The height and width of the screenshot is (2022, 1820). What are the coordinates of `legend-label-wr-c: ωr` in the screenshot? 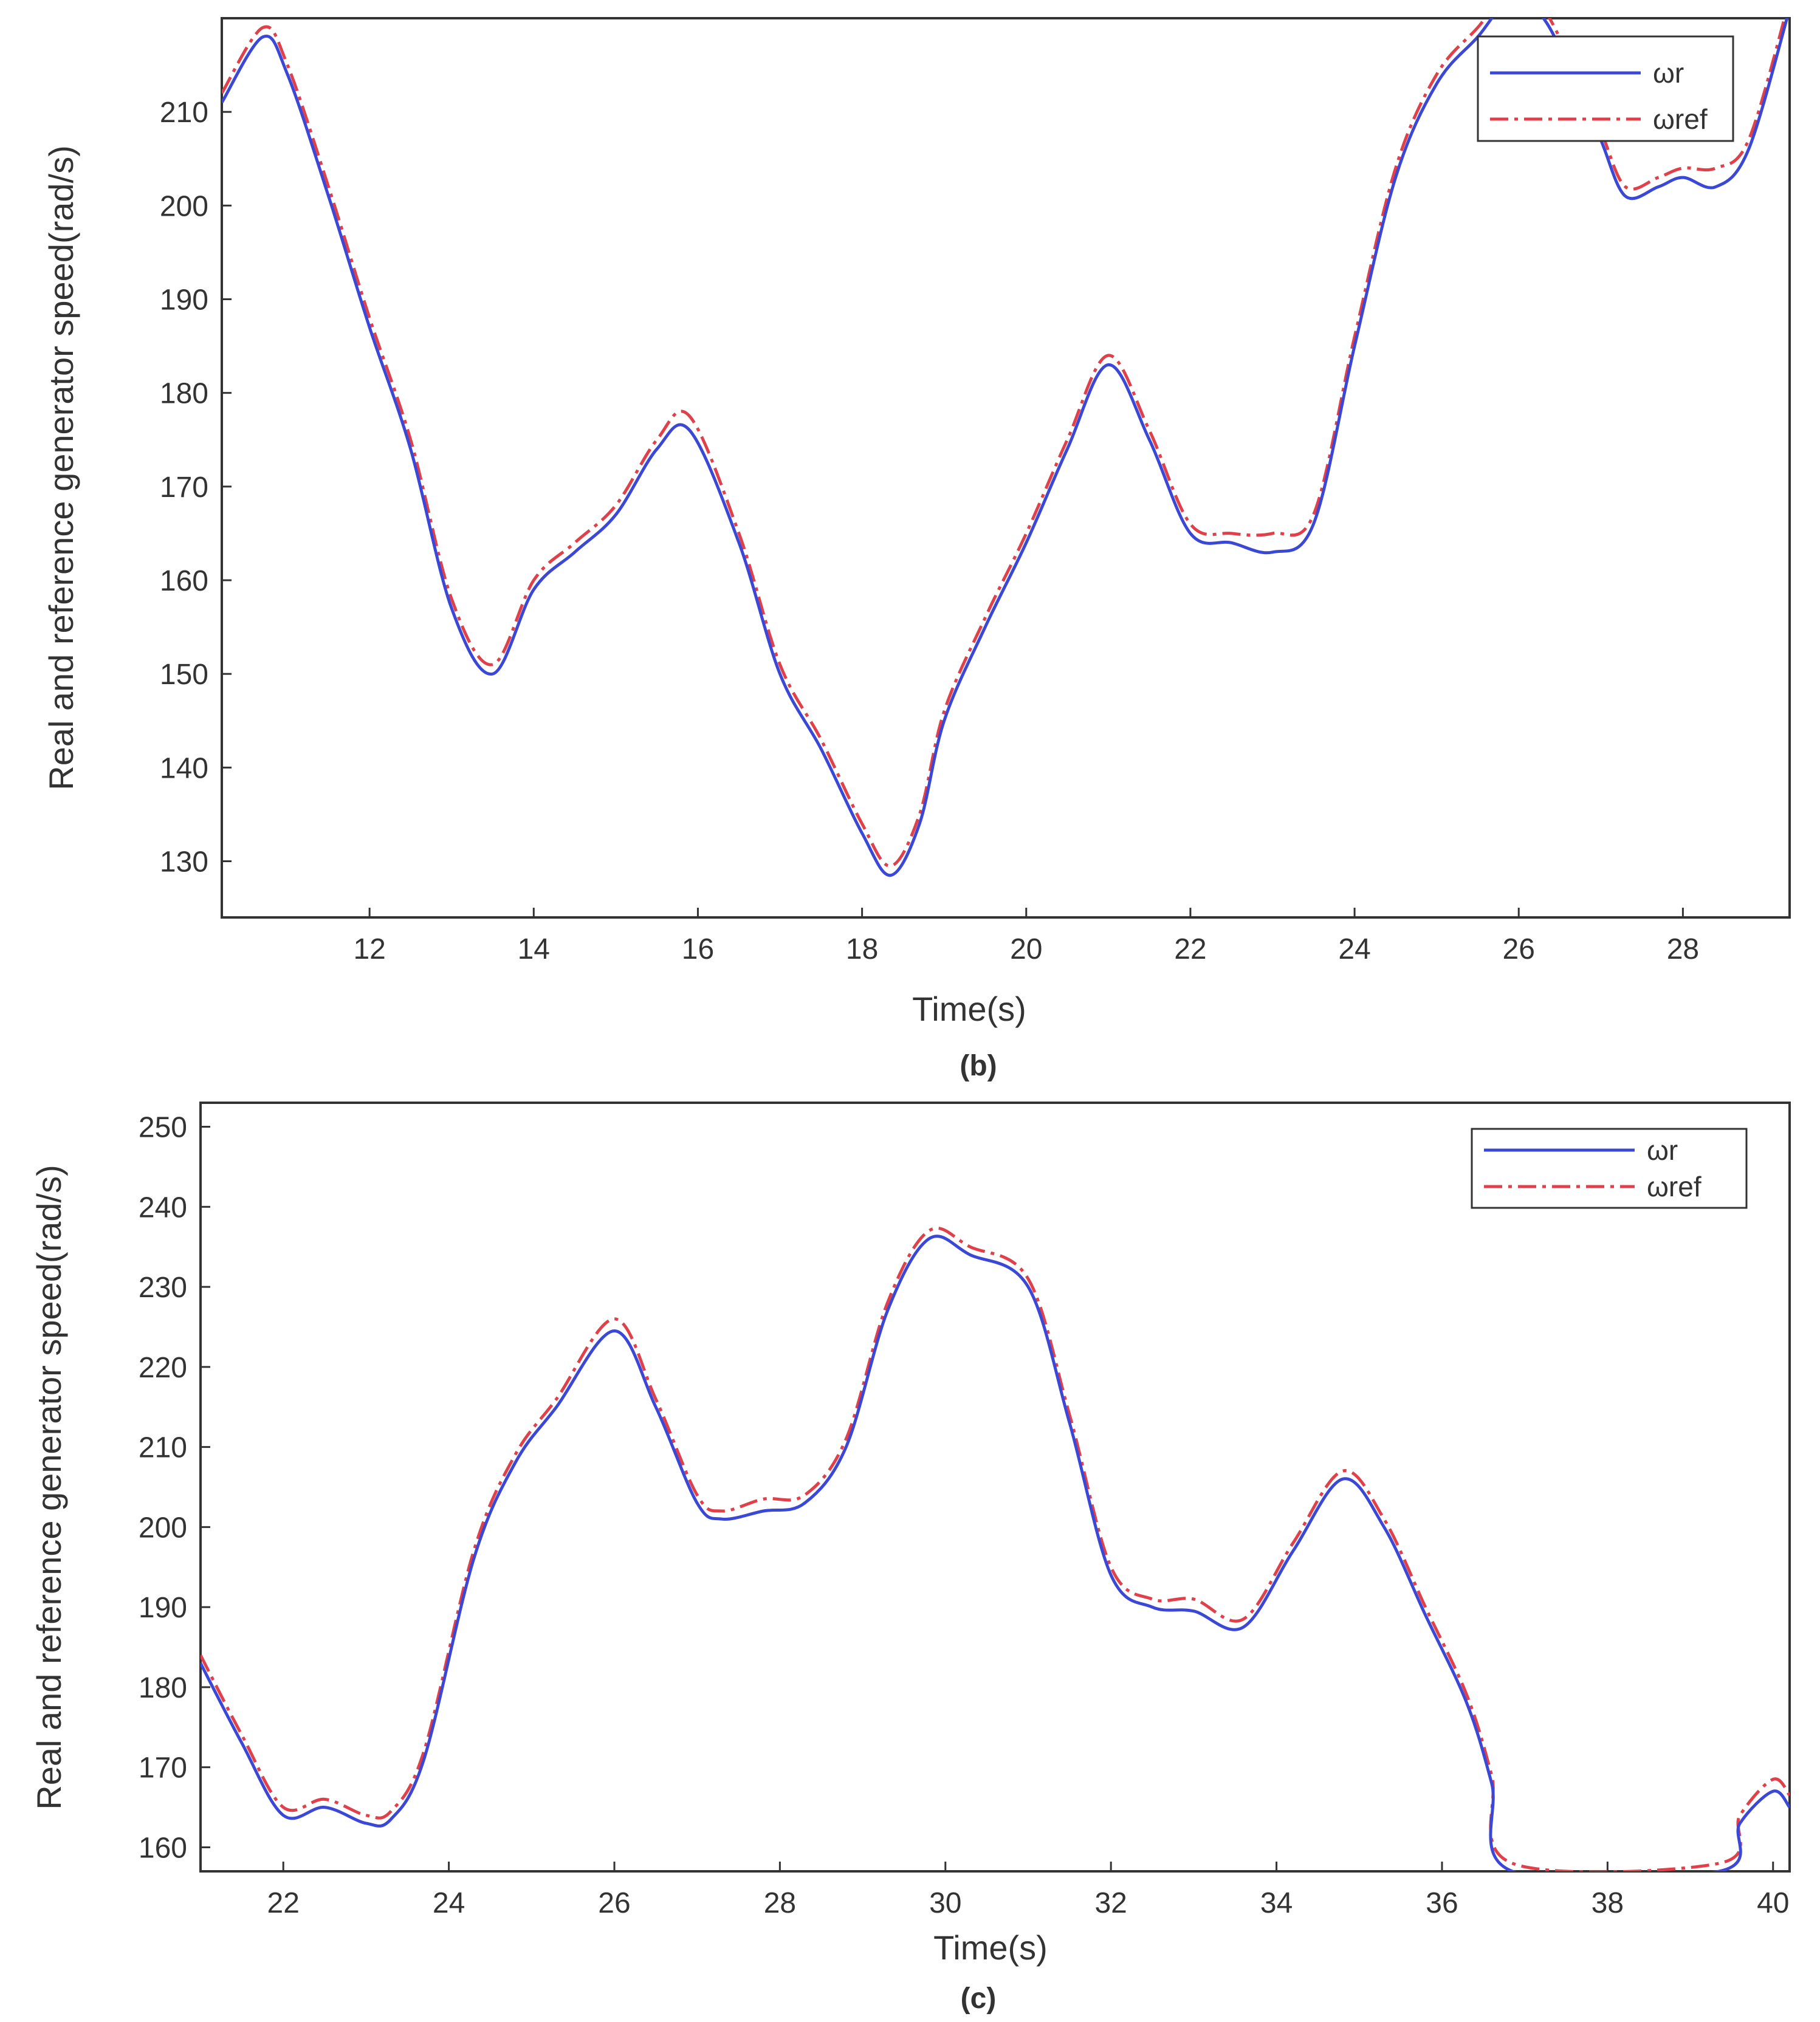 It's located at (1662, 1150).